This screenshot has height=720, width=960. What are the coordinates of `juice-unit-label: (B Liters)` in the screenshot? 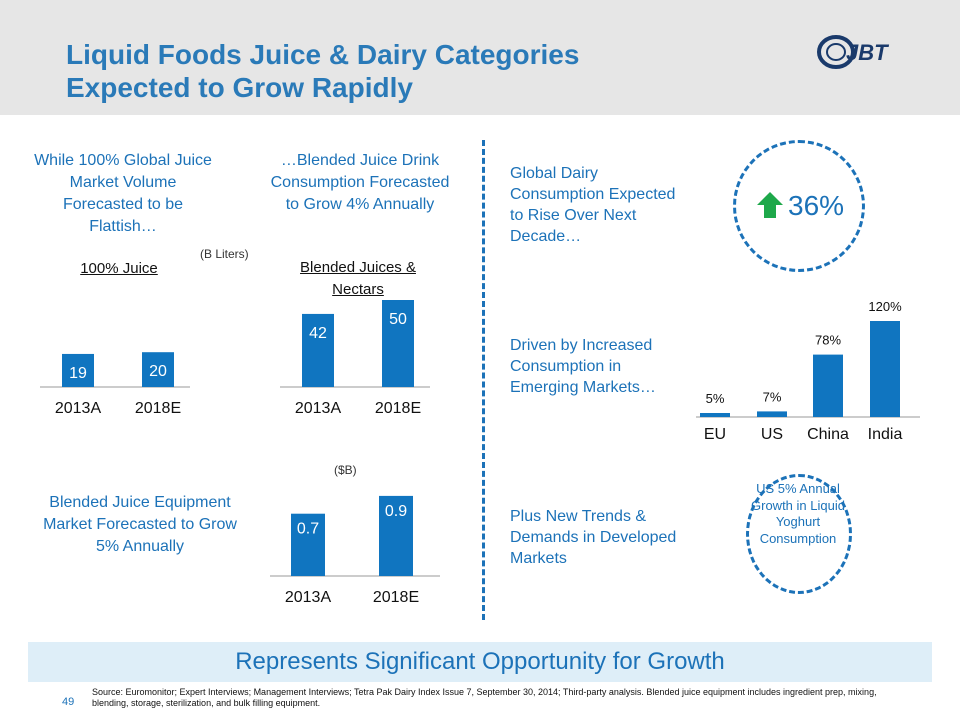 It's located at (224, 254).